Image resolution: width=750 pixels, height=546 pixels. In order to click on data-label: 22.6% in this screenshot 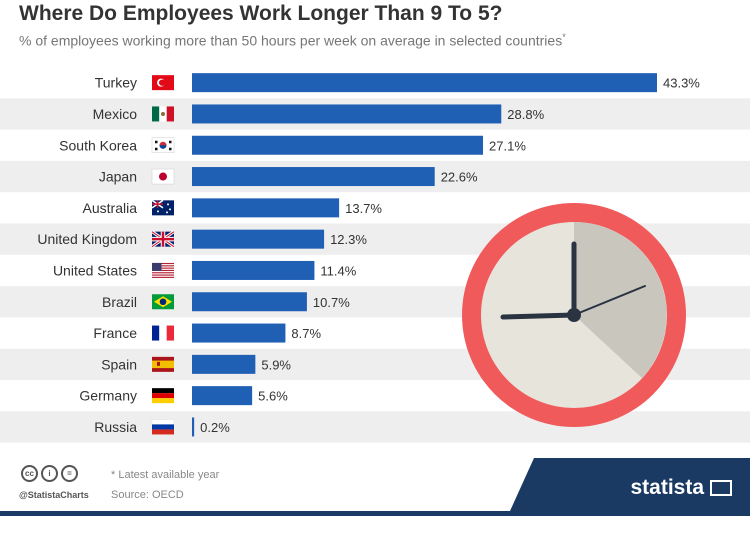, I will do `click(459, 177)`.